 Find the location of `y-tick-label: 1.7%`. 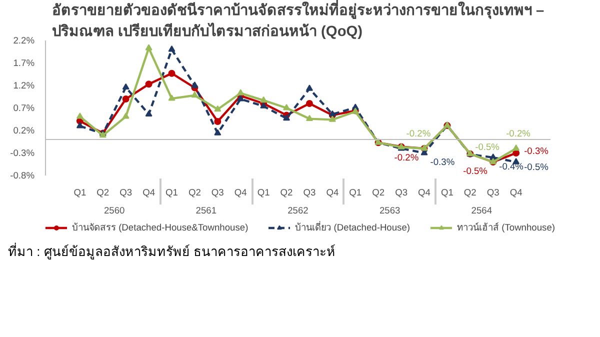

y-tick-label: 1.7% is located at coordinates (24, 63).